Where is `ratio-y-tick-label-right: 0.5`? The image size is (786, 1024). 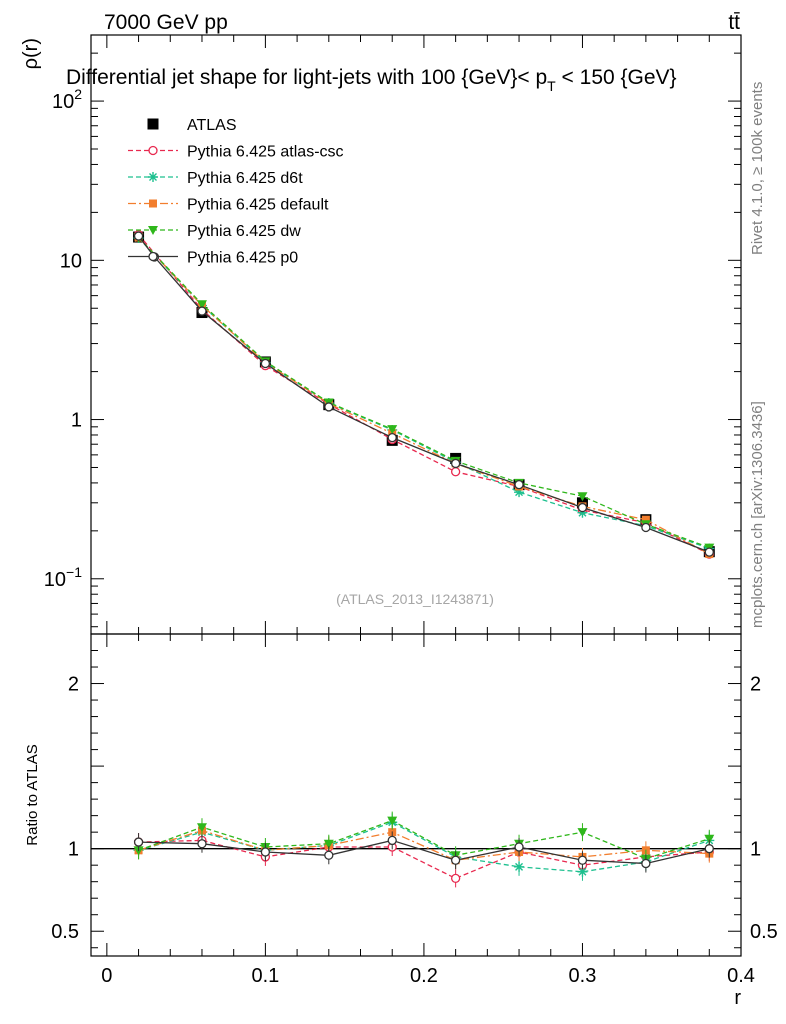
ratio-y-tick-label-right: 0.5 is located at coordinates (764, 932).